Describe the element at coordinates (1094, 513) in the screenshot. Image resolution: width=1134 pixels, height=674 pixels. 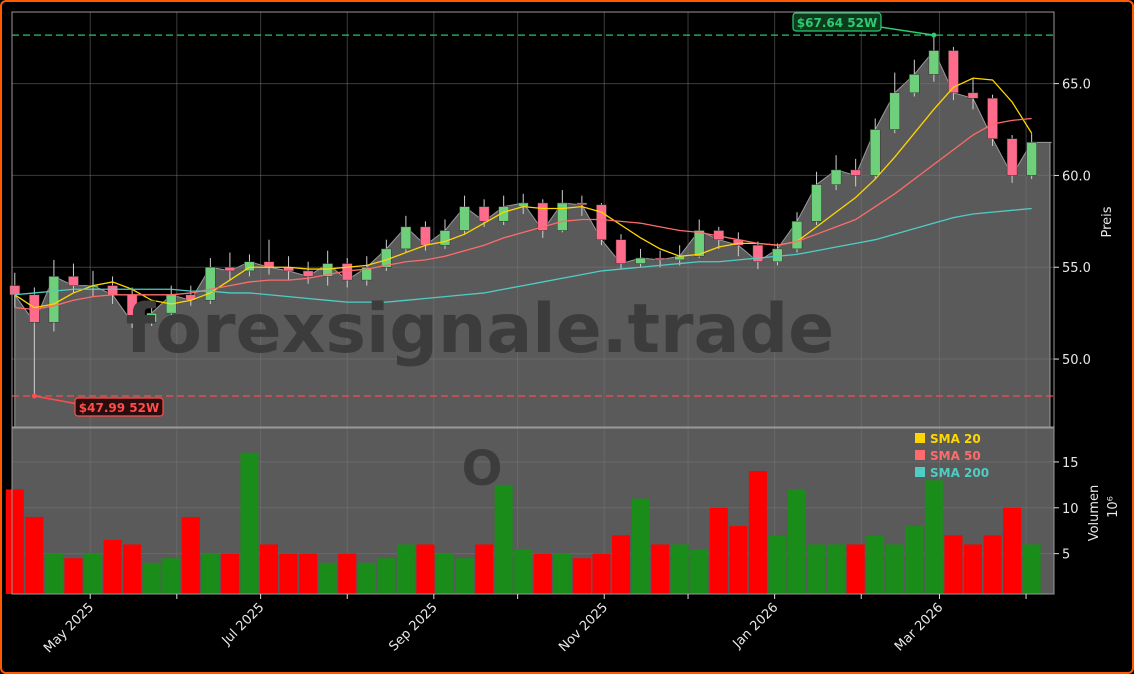
I see `volume-axis-label: Volumen` at that location.